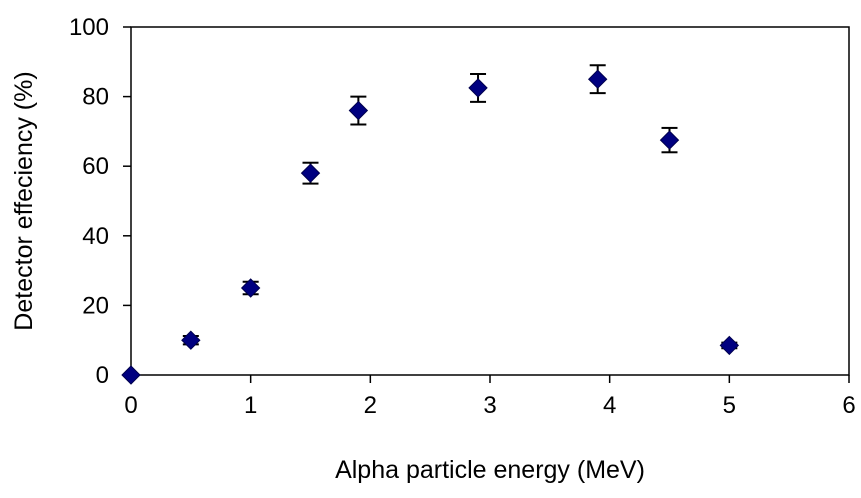 Image resolution: width=861 pixels, height=498 pixels. I want to click on y-axis-title: Detector effeciency (%), so click(24, 200).